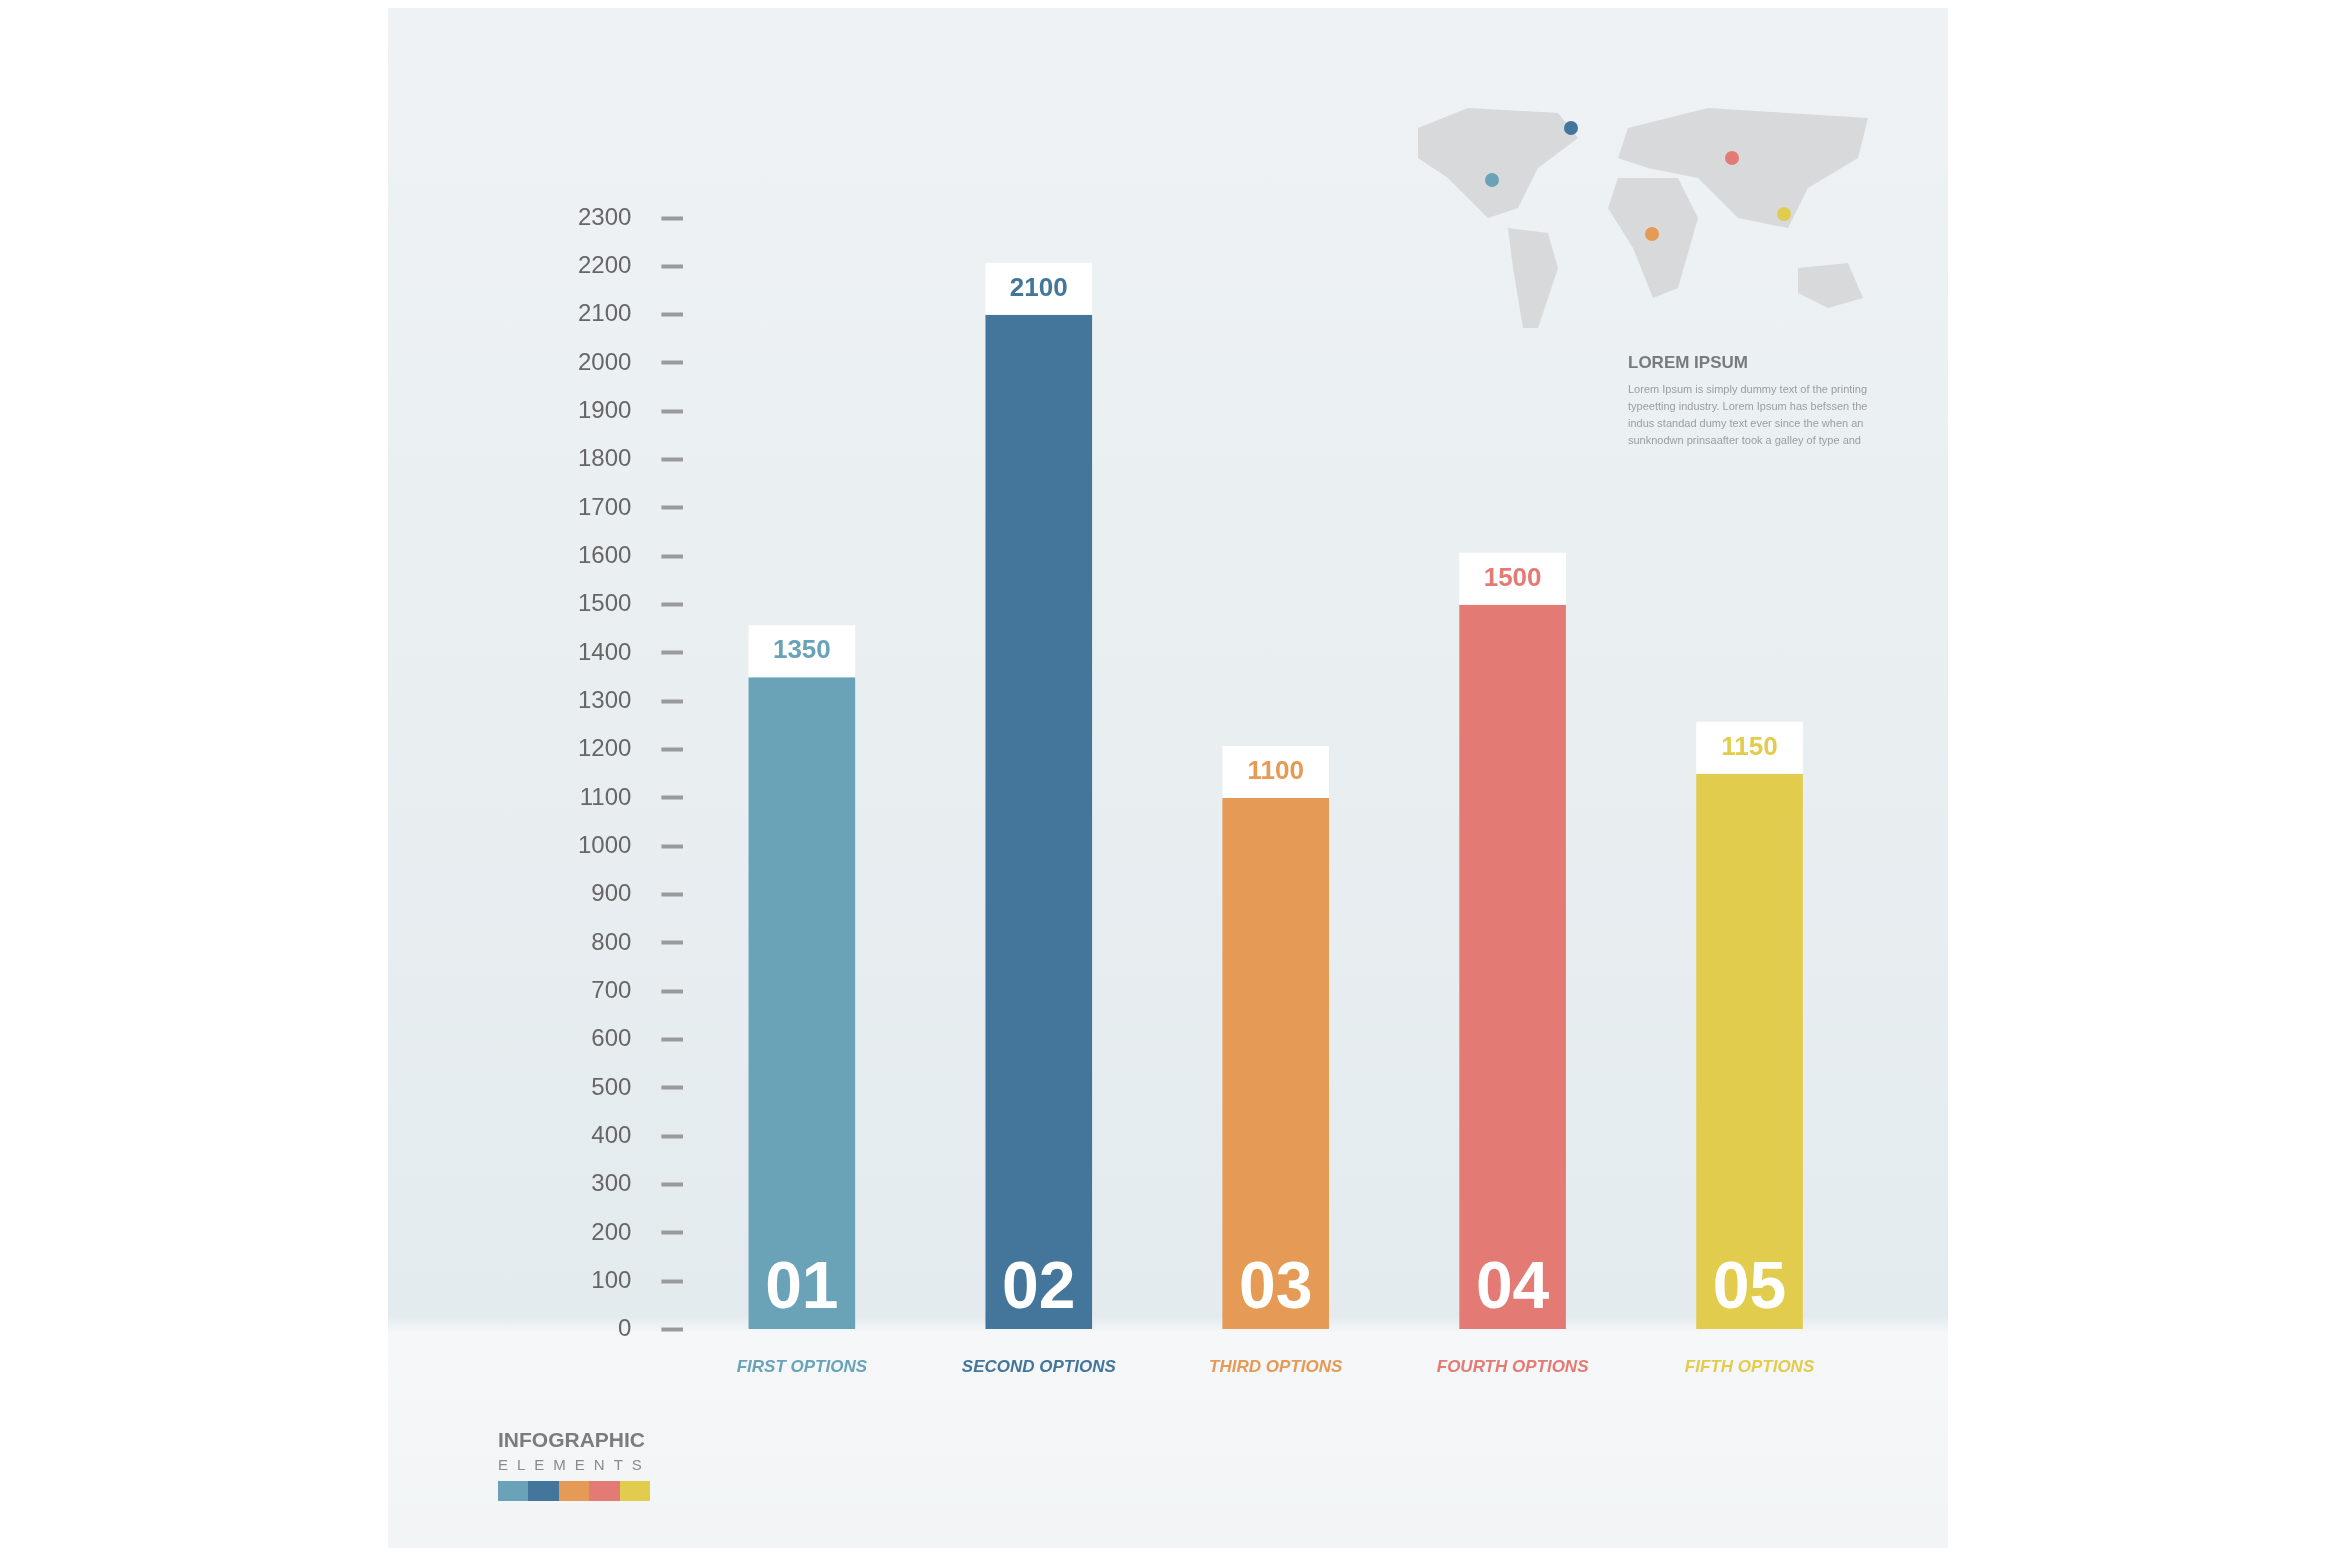 The image size is (2340, 1560). What do you see at coordinates (1275, 770) in the screenshot?
I see `data-label: 1100` at bounding box center [1275, 770].